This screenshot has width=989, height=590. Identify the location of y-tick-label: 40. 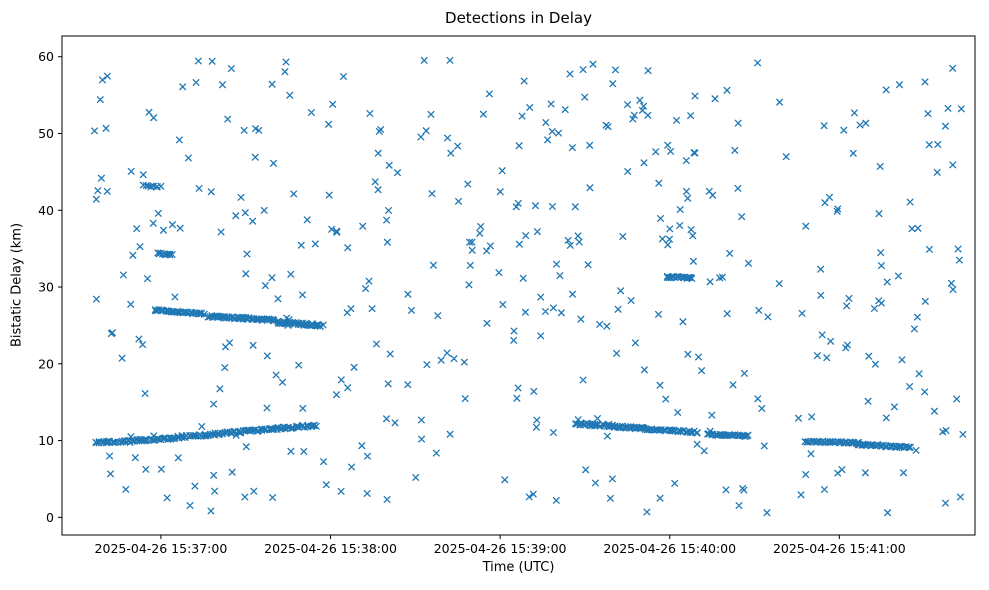
(46, 210).